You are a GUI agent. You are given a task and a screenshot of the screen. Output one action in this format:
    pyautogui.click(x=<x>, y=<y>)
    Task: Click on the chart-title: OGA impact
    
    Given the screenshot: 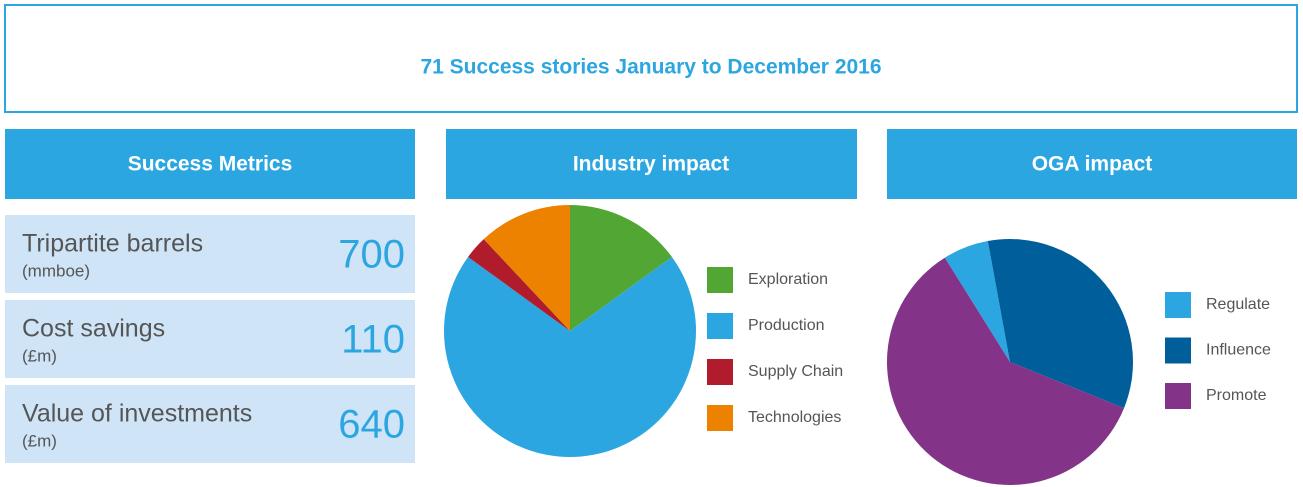 What is the action you would take?
    pyautogui.click(x=1092, y=164)
    